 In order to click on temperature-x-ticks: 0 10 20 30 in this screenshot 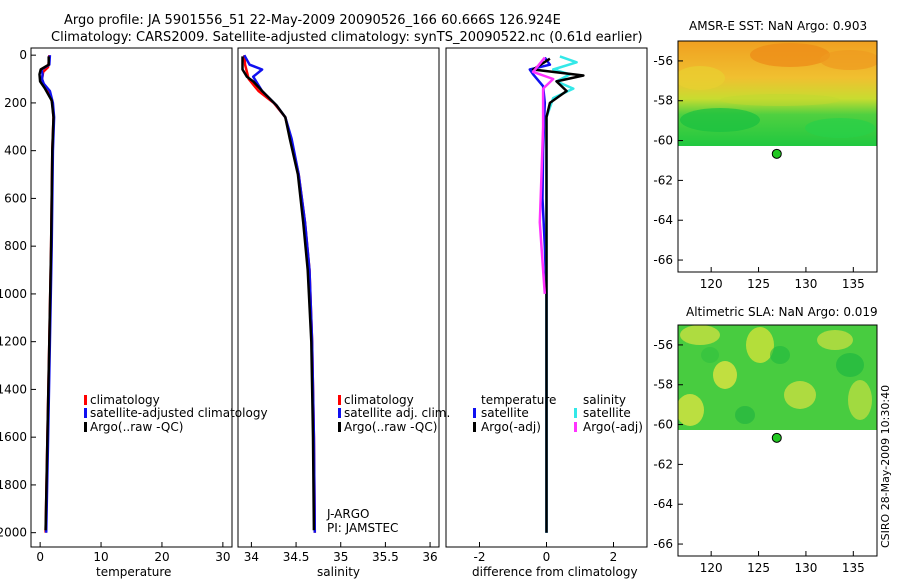, I will do `click(133, 553)`.